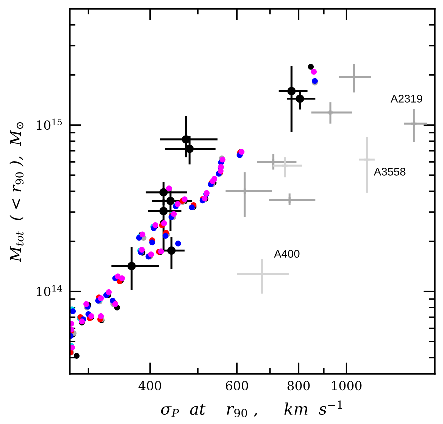 The height and width of the screenshot is (424, 443). What do you see at coordinates (287, 254) in the screenshot?
I see `annotation: A400` at bounding box center [287, 254].